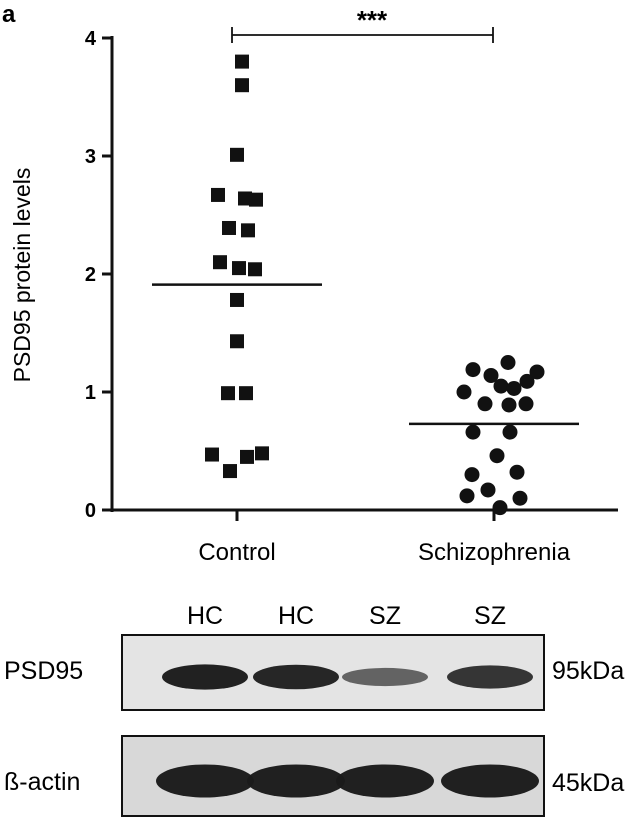 This screenshot has width=640, height=828. I want to click on x-ticks, so click(365, 515).